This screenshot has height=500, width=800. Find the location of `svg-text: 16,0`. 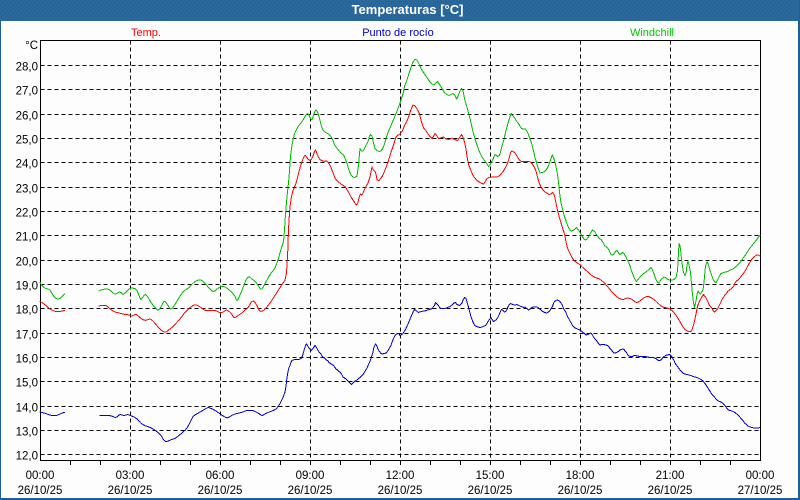

svg-text: 16,0 is located at coordinates (27, 360).